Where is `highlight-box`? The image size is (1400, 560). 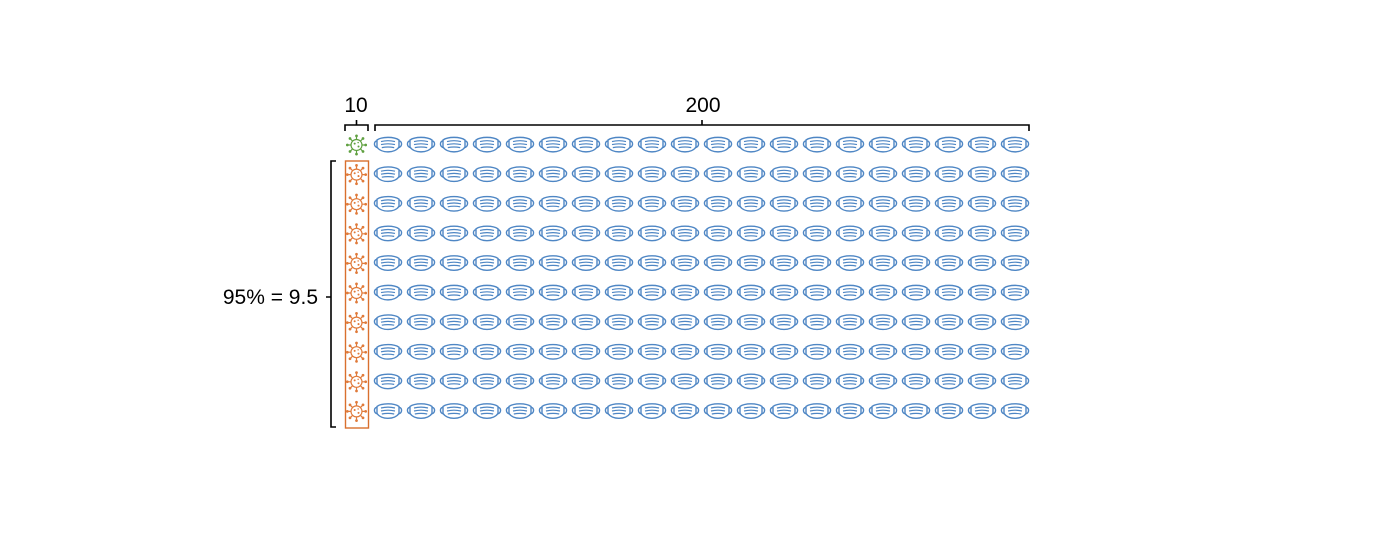
highlight-box is located at coordinates (357, 294).